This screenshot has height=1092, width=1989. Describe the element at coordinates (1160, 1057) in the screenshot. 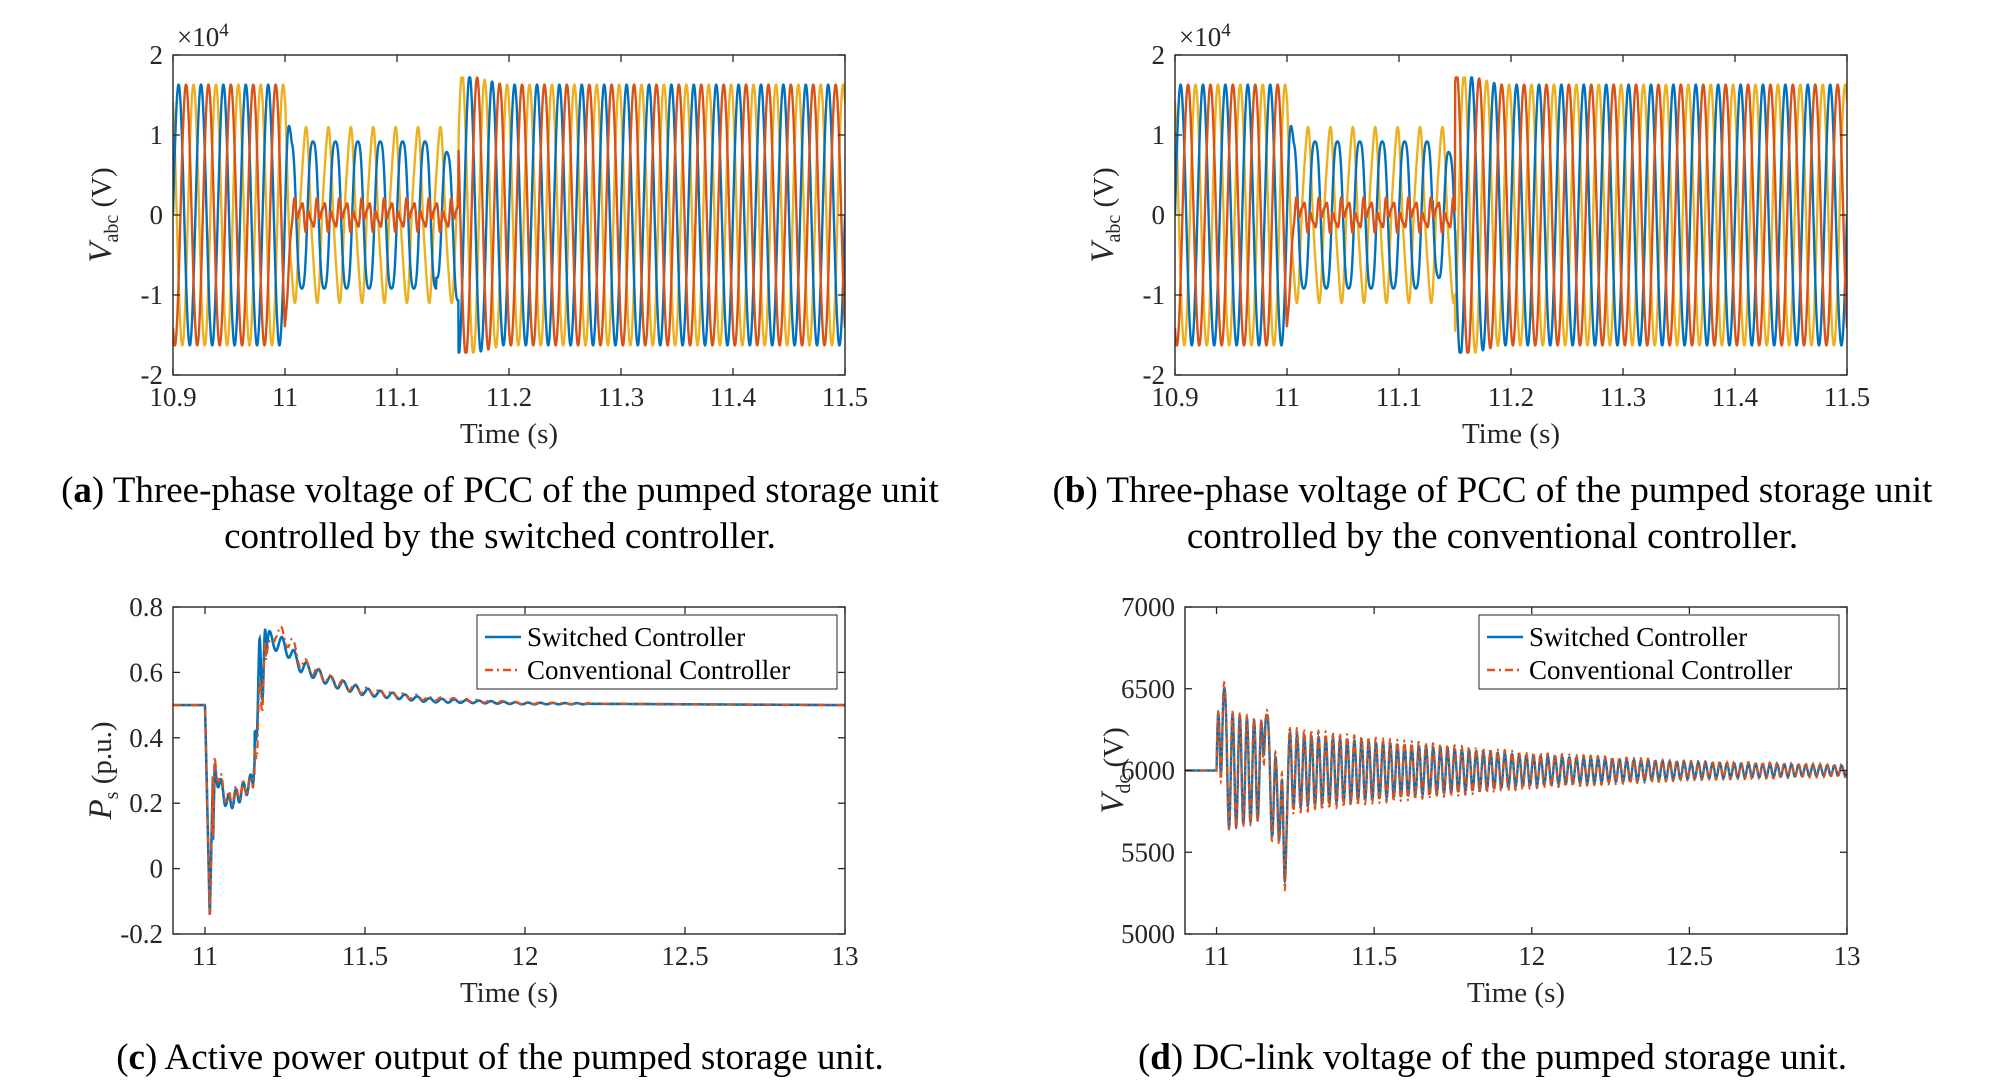

I see `caption-d-letter: d` at that location.